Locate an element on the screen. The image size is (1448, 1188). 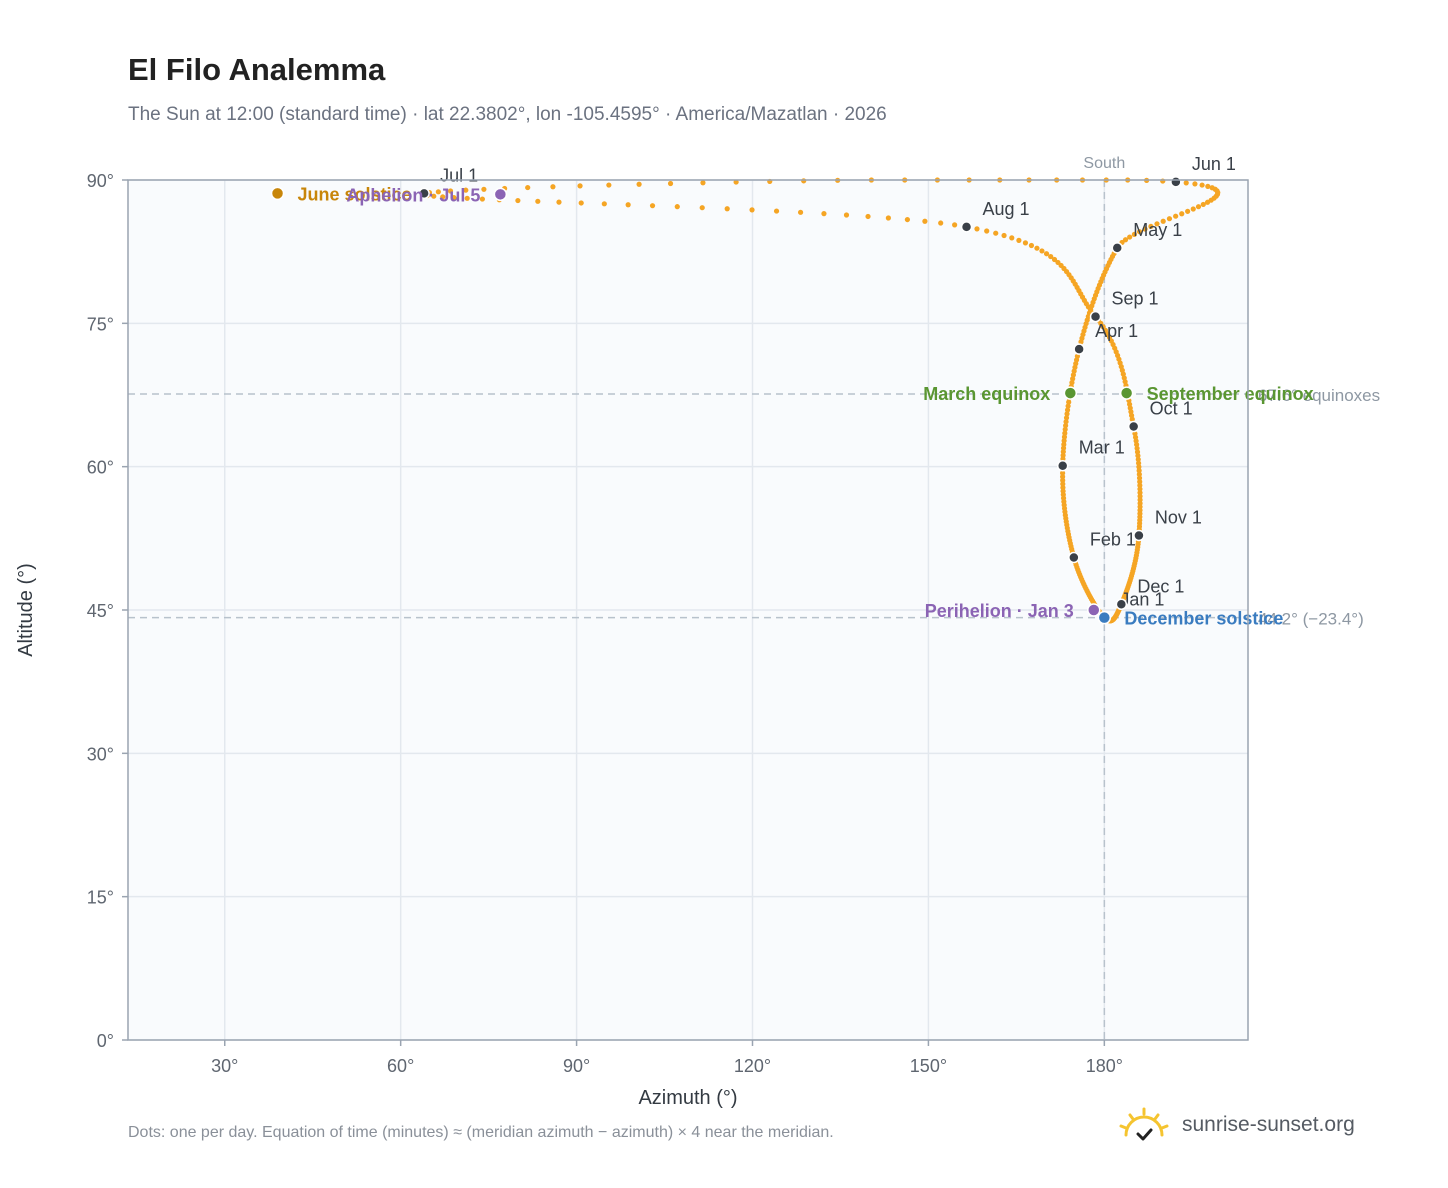
month-label: Jun 1 is located at coordinates (1214, 164).